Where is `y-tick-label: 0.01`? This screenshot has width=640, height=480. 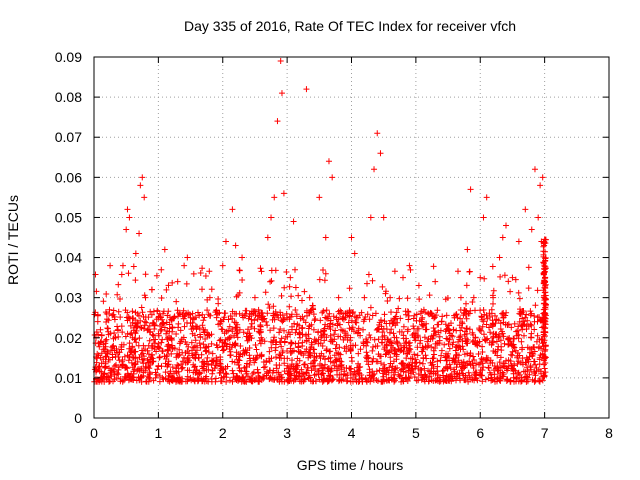
y-tick-label: 0.01 is located at coordinates (68, 378).